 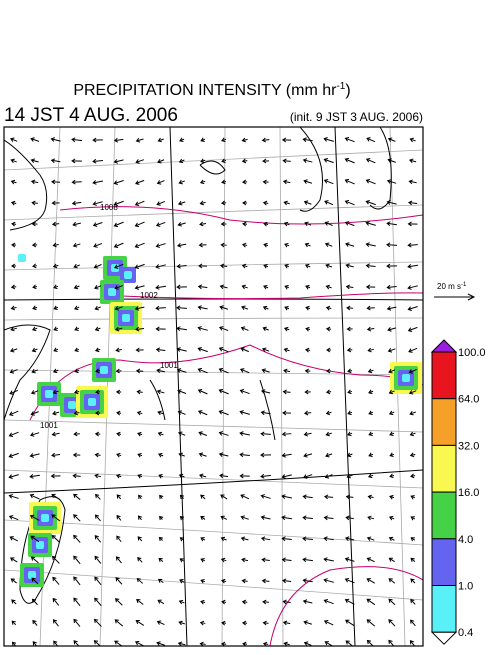 I want to click on title-exponent: -1, so click(x=340, y=86).